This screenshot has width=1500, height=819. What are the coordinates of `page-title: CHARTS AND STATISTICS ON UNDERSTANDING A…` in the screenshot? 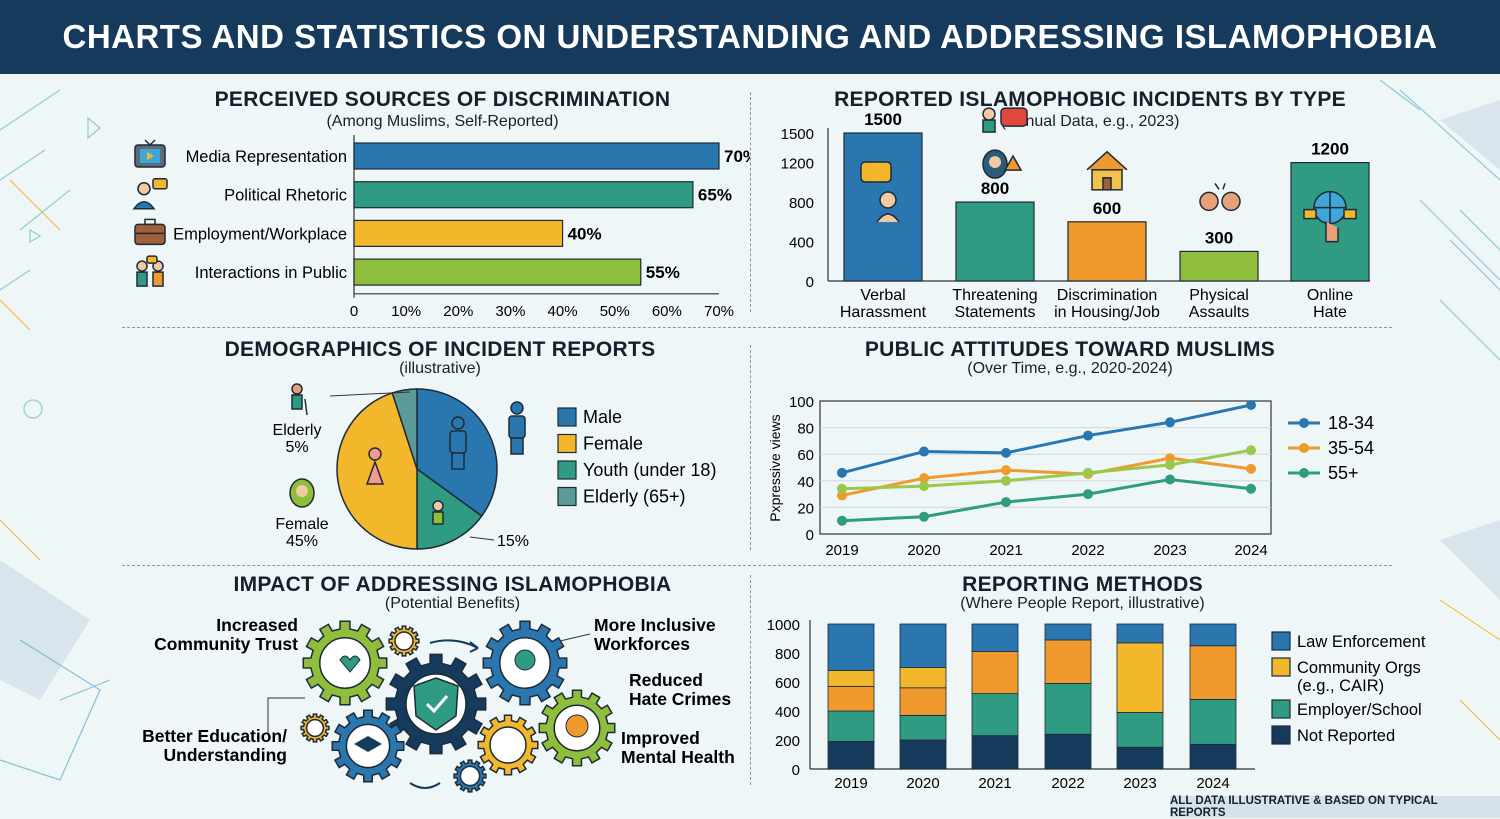 It's located at (750, 36).